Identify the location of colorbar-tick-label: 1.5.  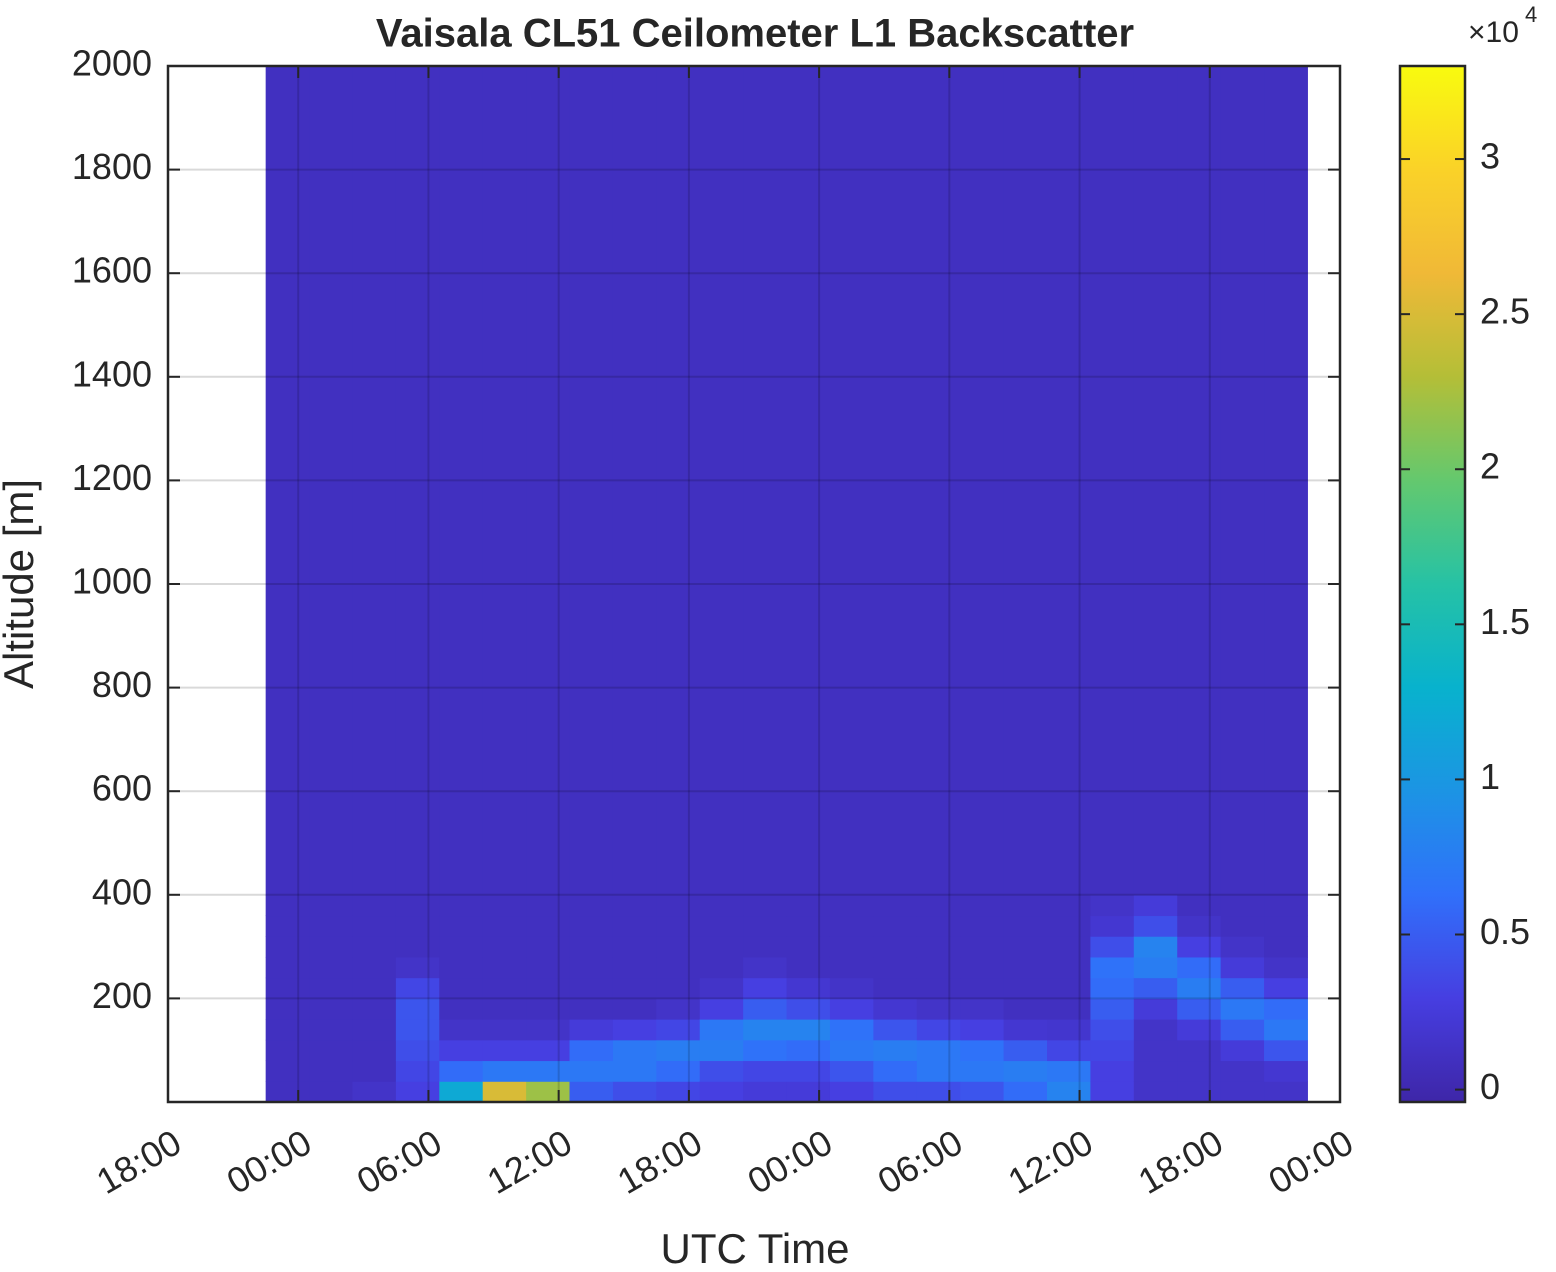
(1505, 621).